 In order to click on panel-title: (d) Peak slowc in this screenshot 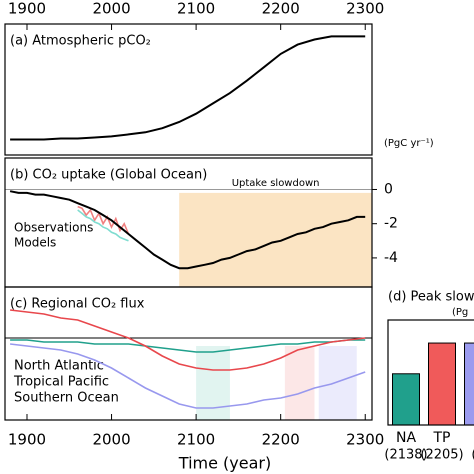, I will do `click(431, 297)`.